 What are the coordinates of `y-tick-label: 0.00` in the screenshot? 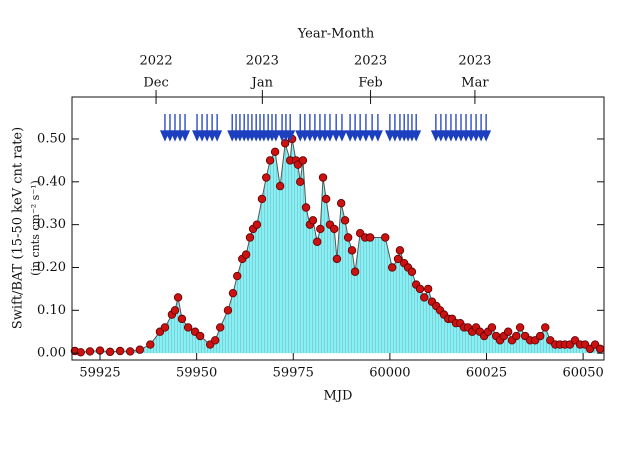 It's located at (51, 353).